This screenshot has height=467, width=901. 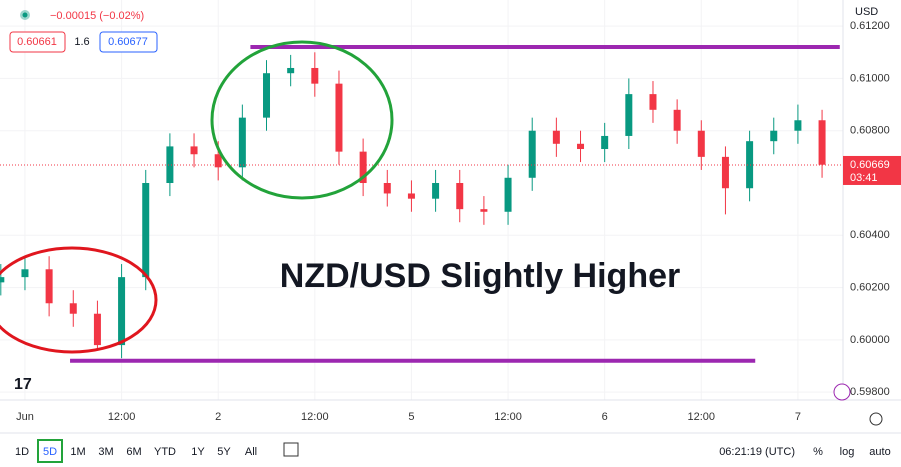 I want to click on range-button: 1M, so click(x=77, y=452).